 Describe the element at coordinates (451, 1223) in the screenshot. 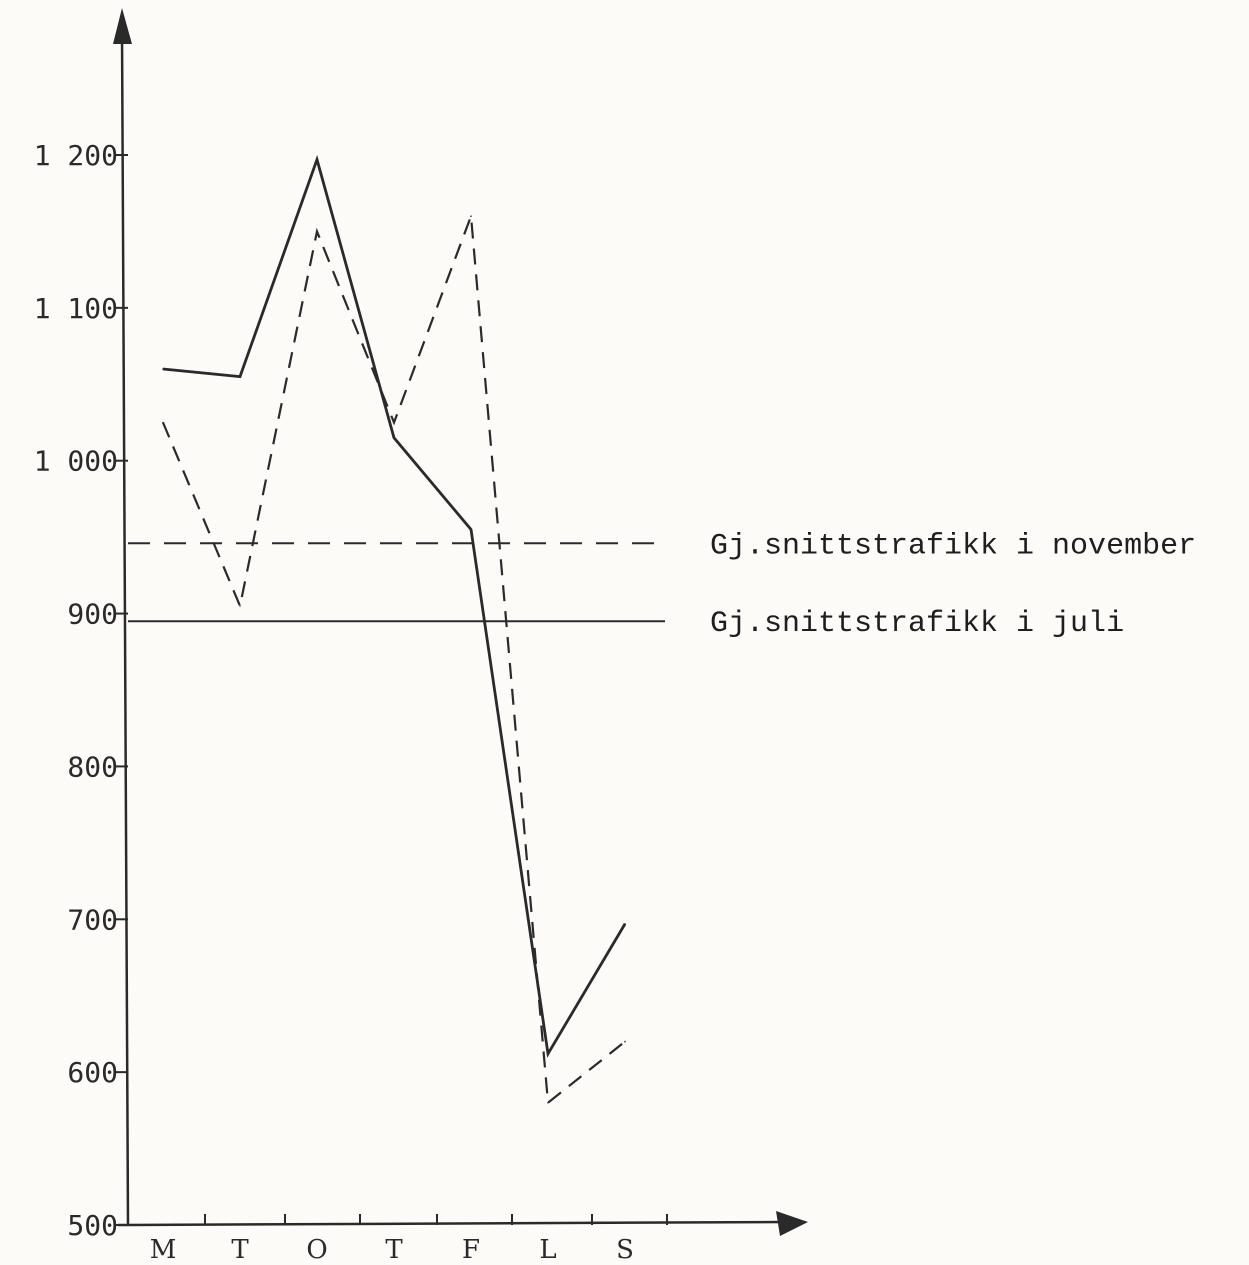

I see `x-axis` at that location.